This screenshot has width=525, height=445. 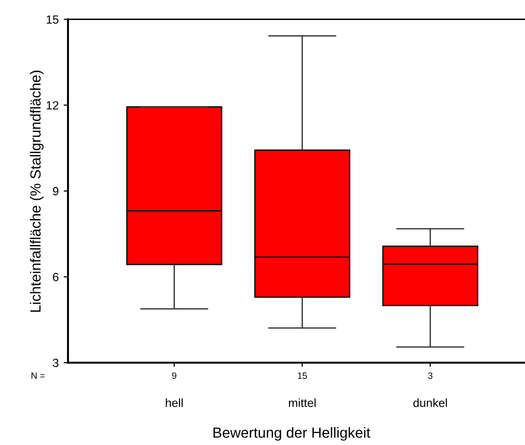 What do you see at coordinates (55, 191) in the screenshot?
I see `y-tick-label: 9` at bounding box center [55, 191].